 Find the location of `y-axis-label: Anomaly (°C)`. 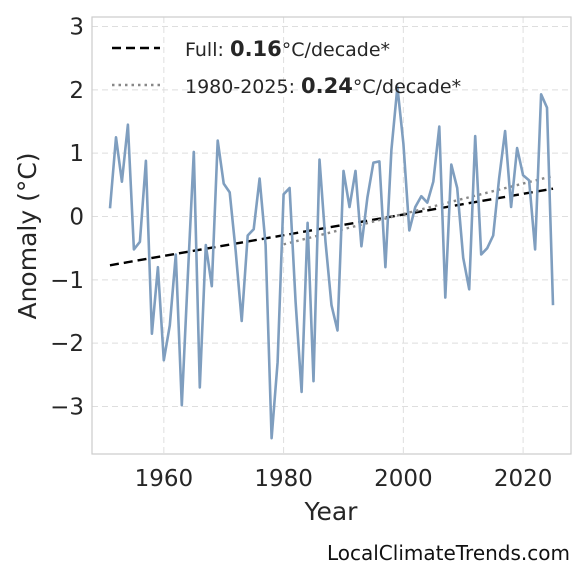

y-axis-label: Anomaly (°C) is located at coordinates (27, 235).